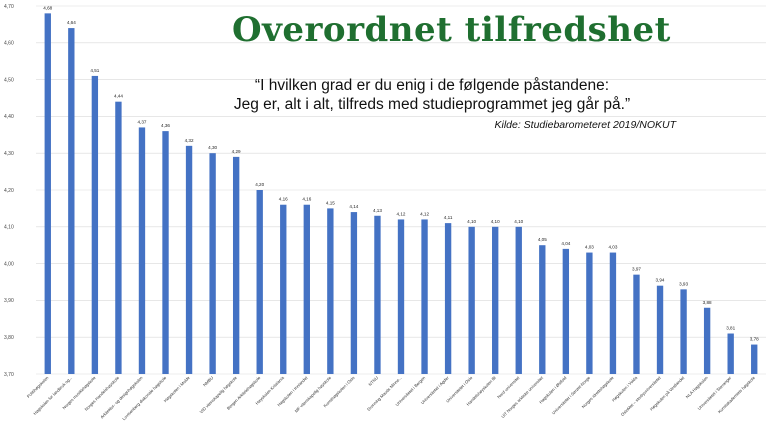  What do you see at coordinates (697, 387) in the screenshot?
I see `x-tick-label: NLA Høgskolen` at bounding box center [697, 387].